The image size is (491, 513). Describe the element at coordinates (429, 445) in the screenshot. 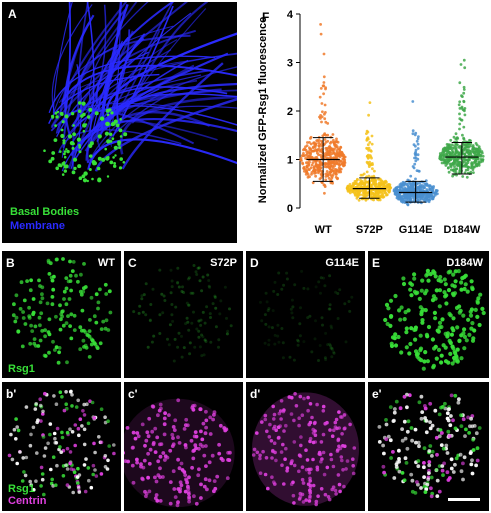

I see `puncta` at that location.